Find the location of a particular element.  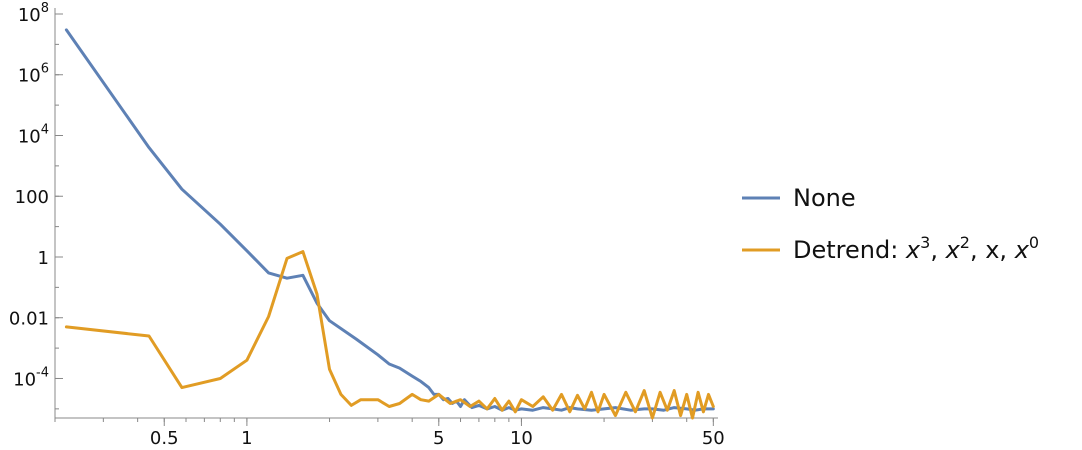

y-tick-label: 10⁻⁴ is located at coordinates (31, 377).